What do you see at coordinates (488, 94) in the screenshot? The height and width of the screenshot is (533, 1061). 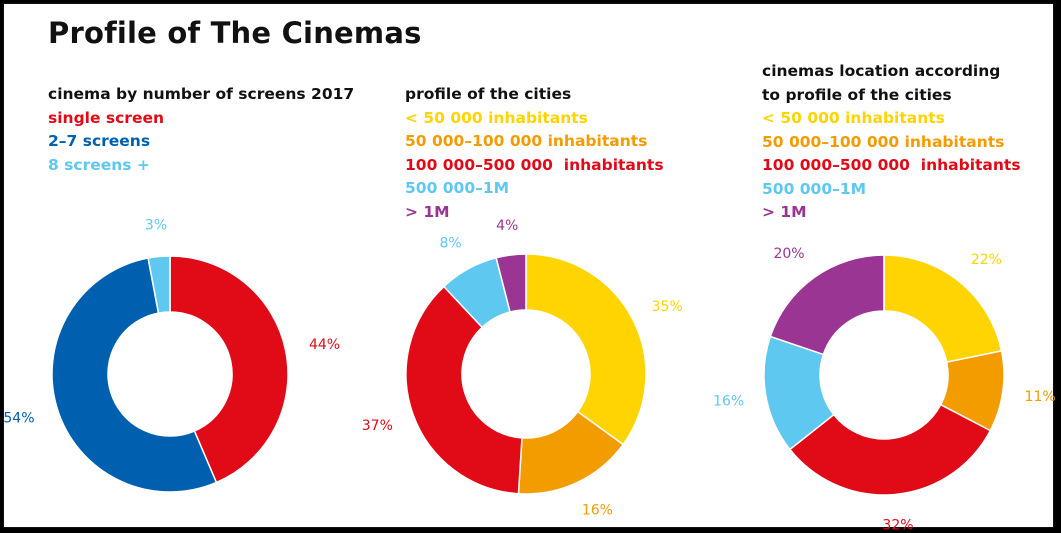 I see `chart-title-cities: profile of the cities` at bounding box center [488, 94].